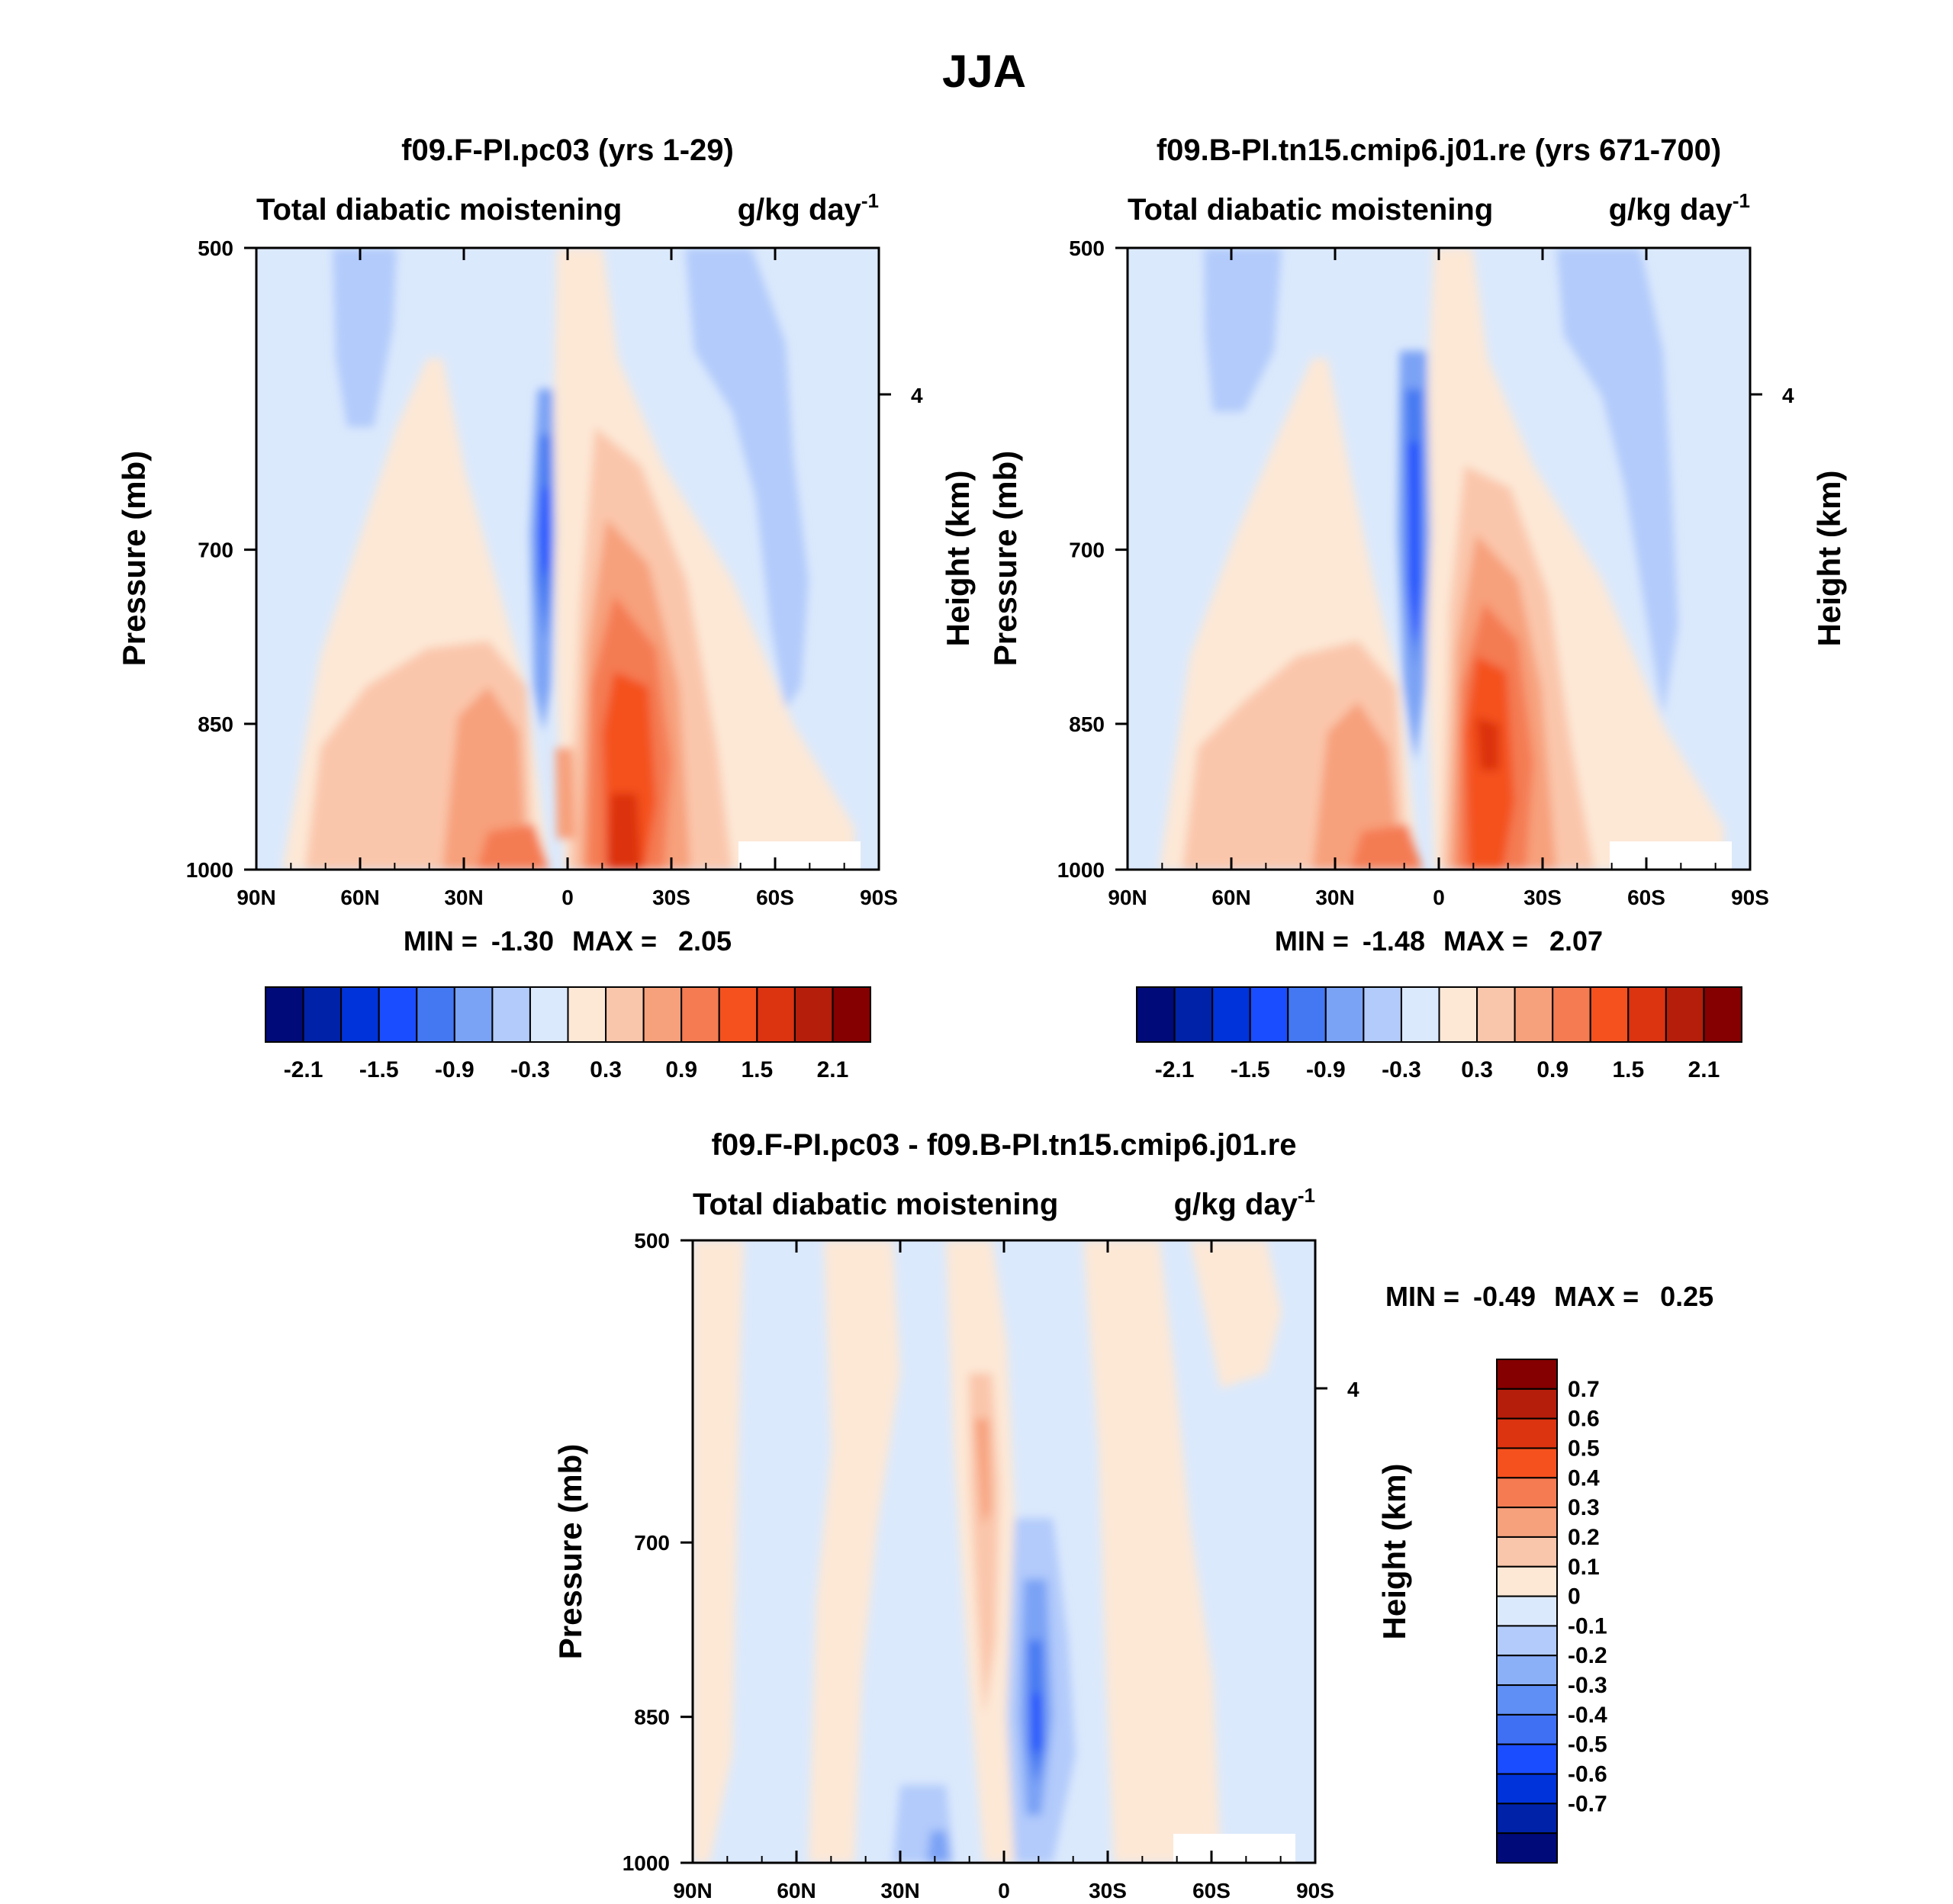 This screenshot has width=1953, height=1904. What do you see at coordinates (1549, 1296) in the screenshot?
I see `min-max-label: MIN = -0.49 MAX = 0.25` at bounding box center [1549, 1296].